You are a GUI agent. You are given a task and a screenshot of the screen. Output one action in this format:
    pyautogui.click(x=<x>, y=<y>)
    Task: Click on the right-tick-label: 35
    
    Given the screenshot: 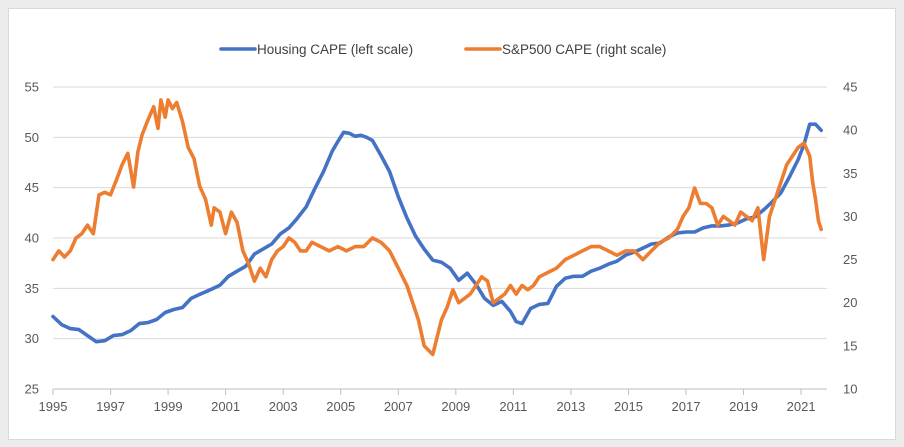 What is the action you would take?
    pyautogui.click(x=850, y=173)
    